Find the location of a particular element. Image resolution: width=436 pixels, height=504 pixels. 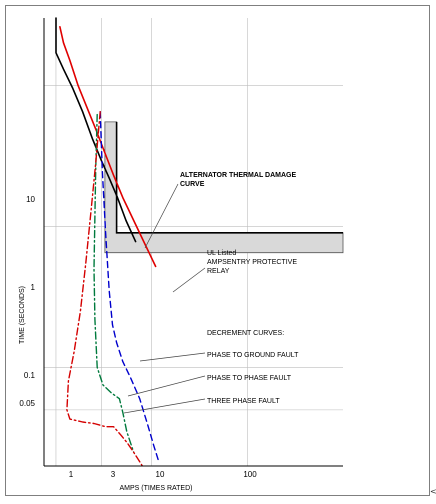

three-phase-leader is located at coordinates (164, 406).